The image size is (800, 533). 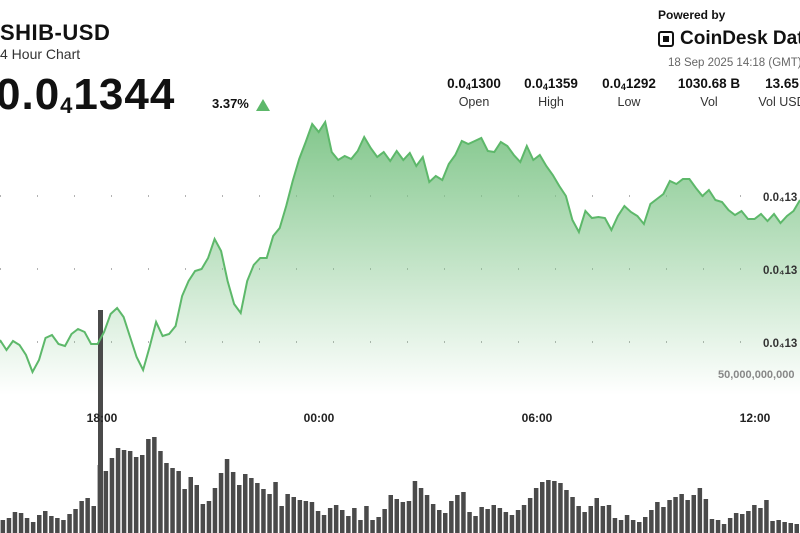 I want to click on coindesk-logo-icon, so click(x=666, y=39).